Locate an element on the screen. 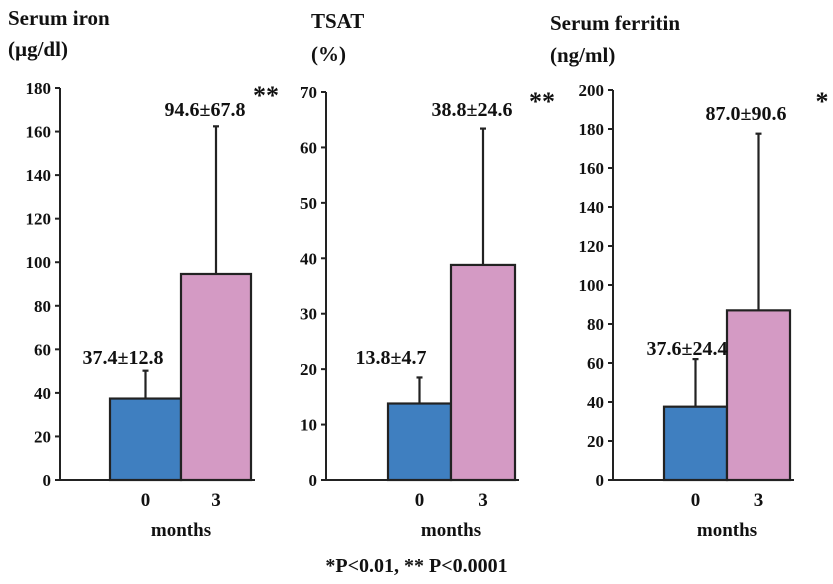 The width and height of the screenshot is (833, 584). data-label: 37.6±24.4 is located at coordinates (687, 349).